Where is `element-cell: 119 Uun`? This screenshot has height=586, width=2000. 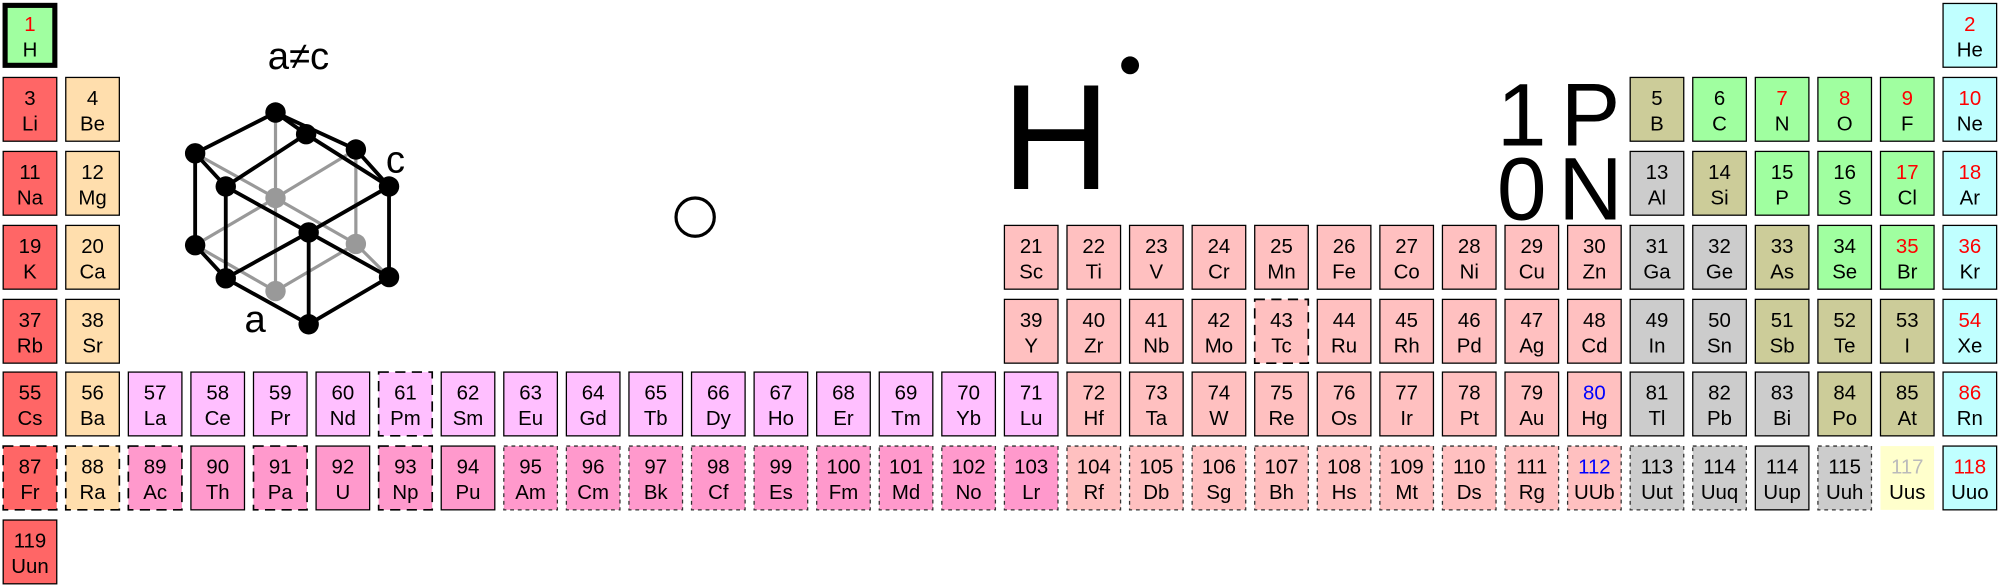
element-cell: 119 Uun is located at coordinates (30, 552).